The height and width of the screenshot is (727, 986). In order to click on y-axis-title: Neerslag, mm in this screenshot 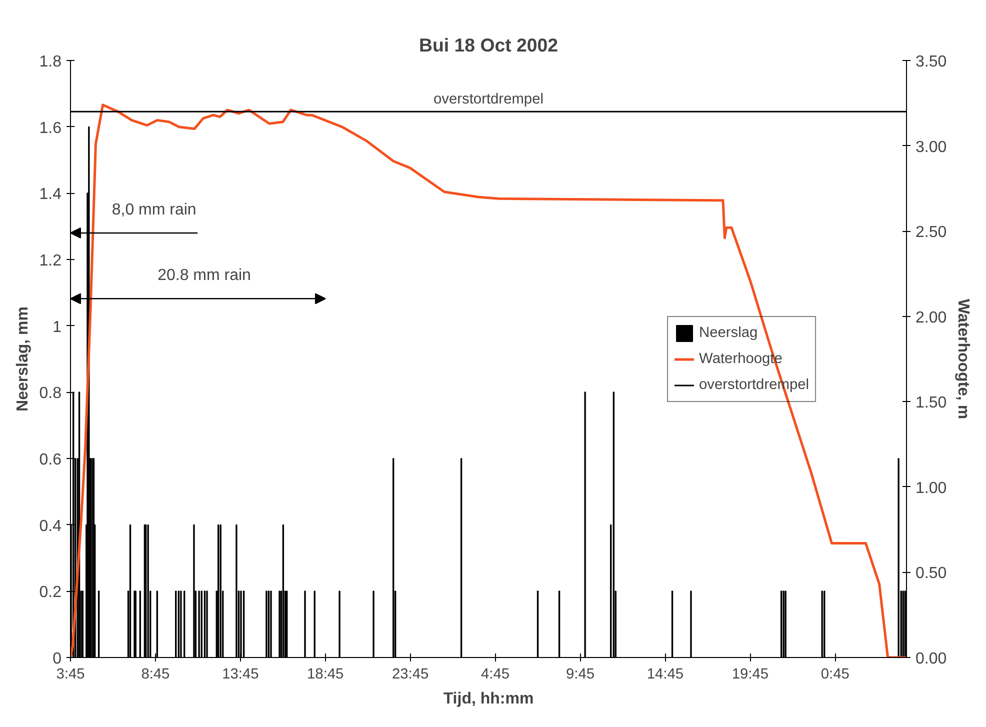, I will do `click(23, 359)`.